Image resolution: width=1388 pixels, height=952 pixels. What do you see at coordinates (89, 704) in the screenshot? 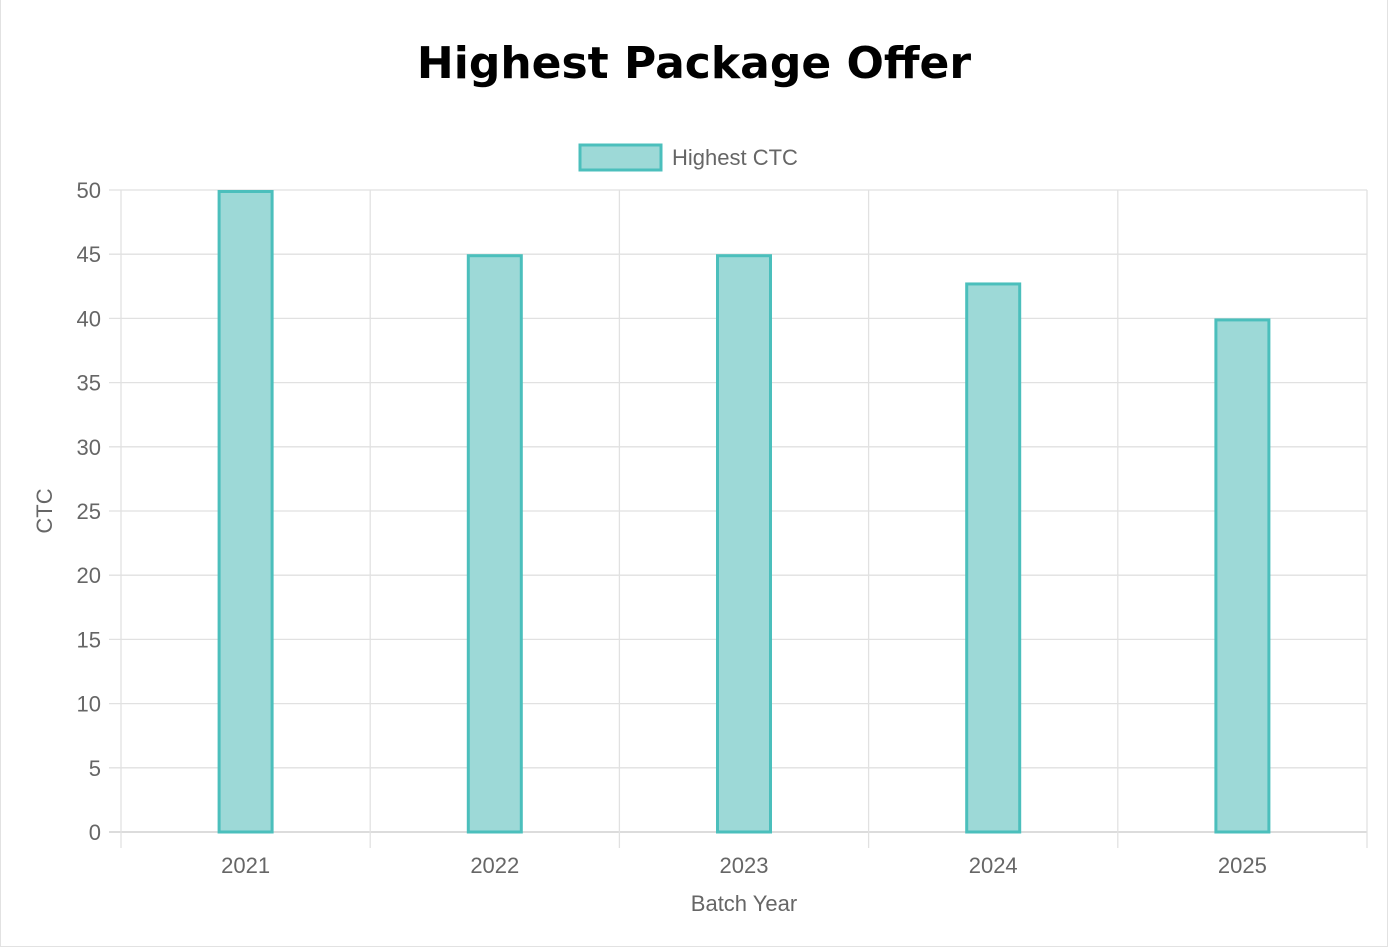
I see `y-tick-label: 10` at bounding box center [89, 704].